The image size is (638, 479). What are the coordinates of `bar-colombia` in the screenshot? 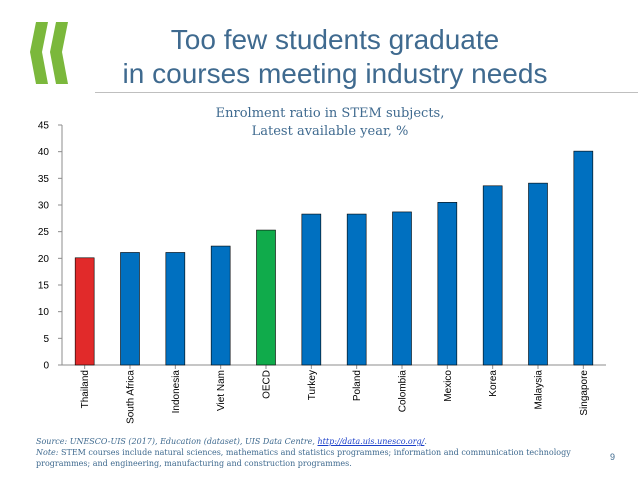 It's located at (402, 288).